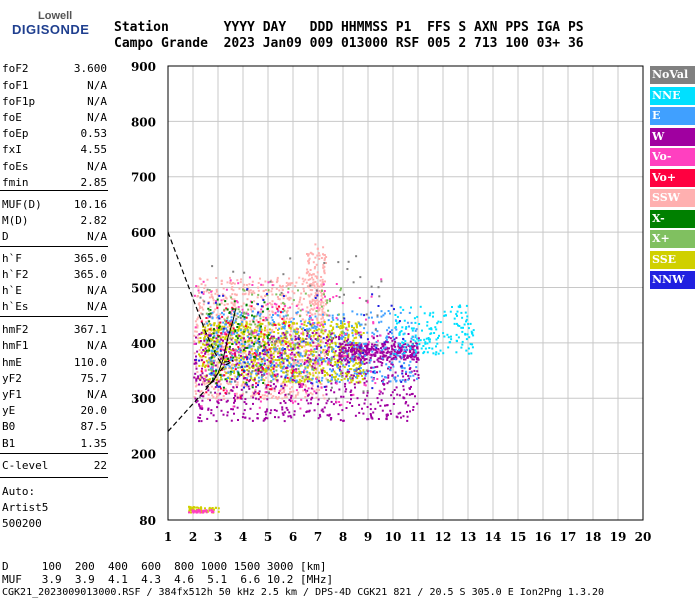  I want to click on param-value: 3.600, so click(90, 68).